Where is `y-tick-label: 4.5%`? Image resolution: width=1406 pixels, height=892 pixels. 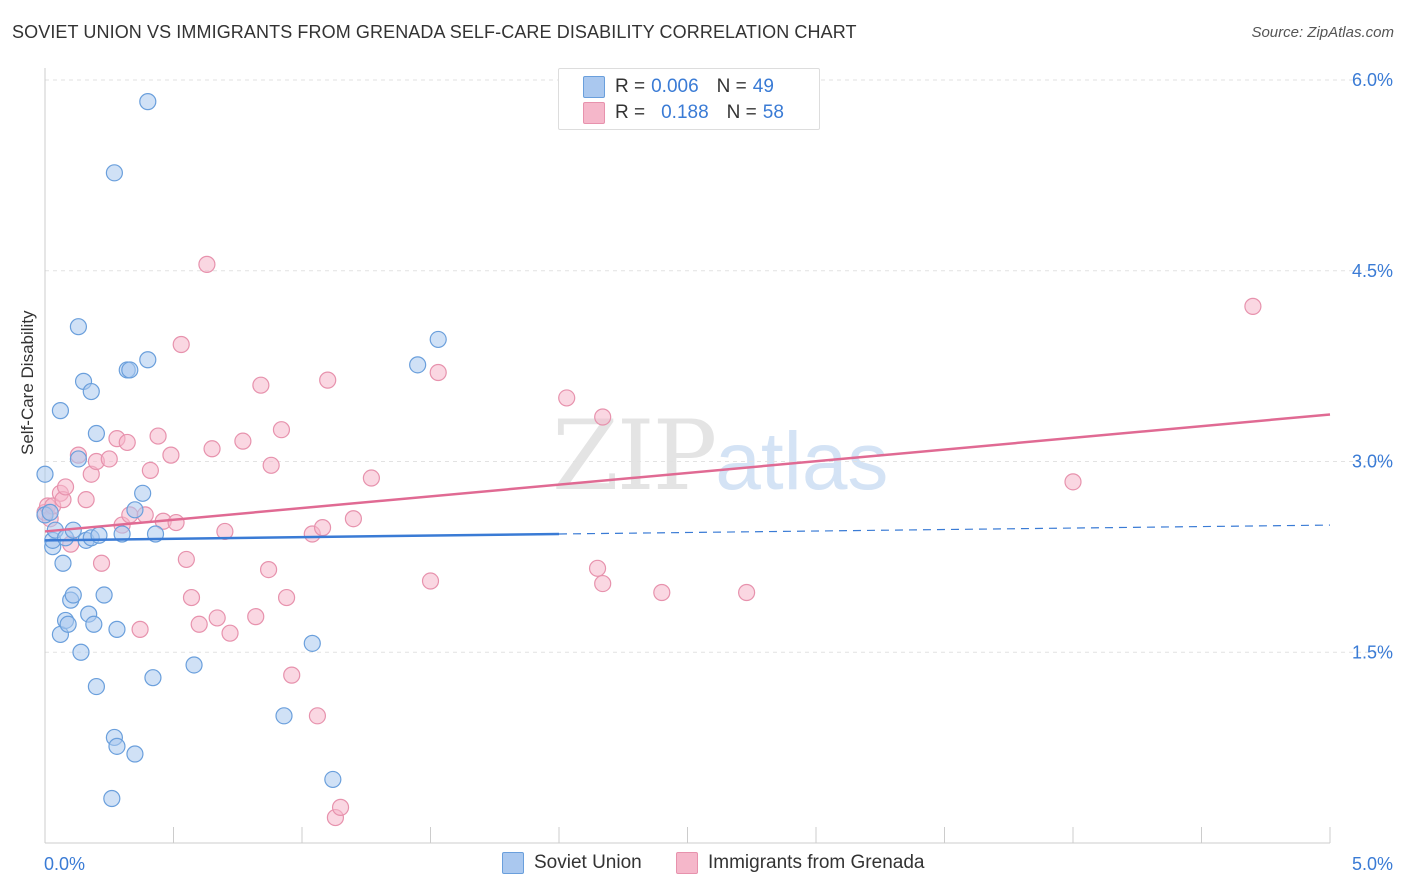
y-tick-label: 4.5% is located at coordinates (1372, 271).